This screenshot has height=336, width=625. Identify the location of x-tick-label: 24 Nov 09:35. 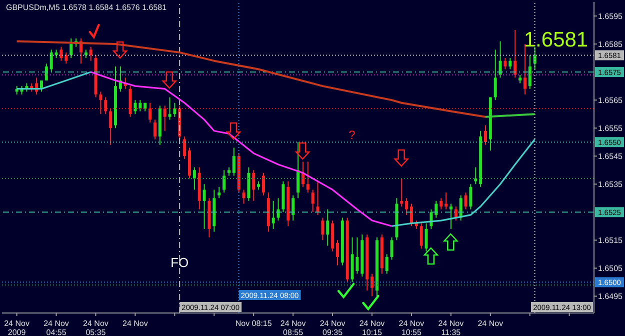
(333, 327).